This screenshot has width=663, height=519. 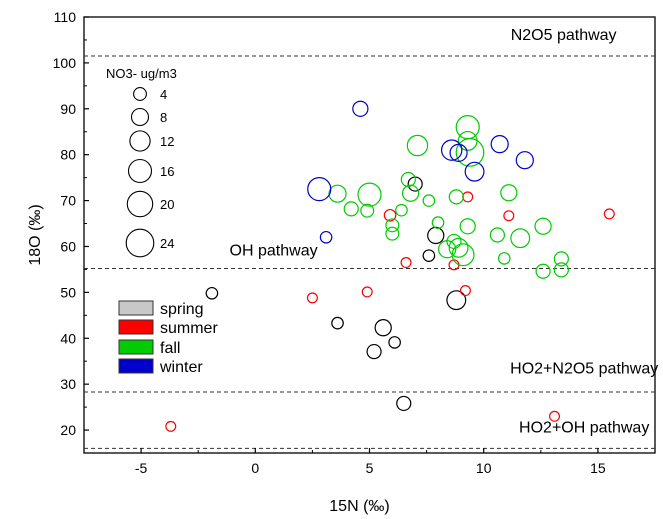 I want to click on reference-line-label: OH pathway, so click(x=274, y=251).